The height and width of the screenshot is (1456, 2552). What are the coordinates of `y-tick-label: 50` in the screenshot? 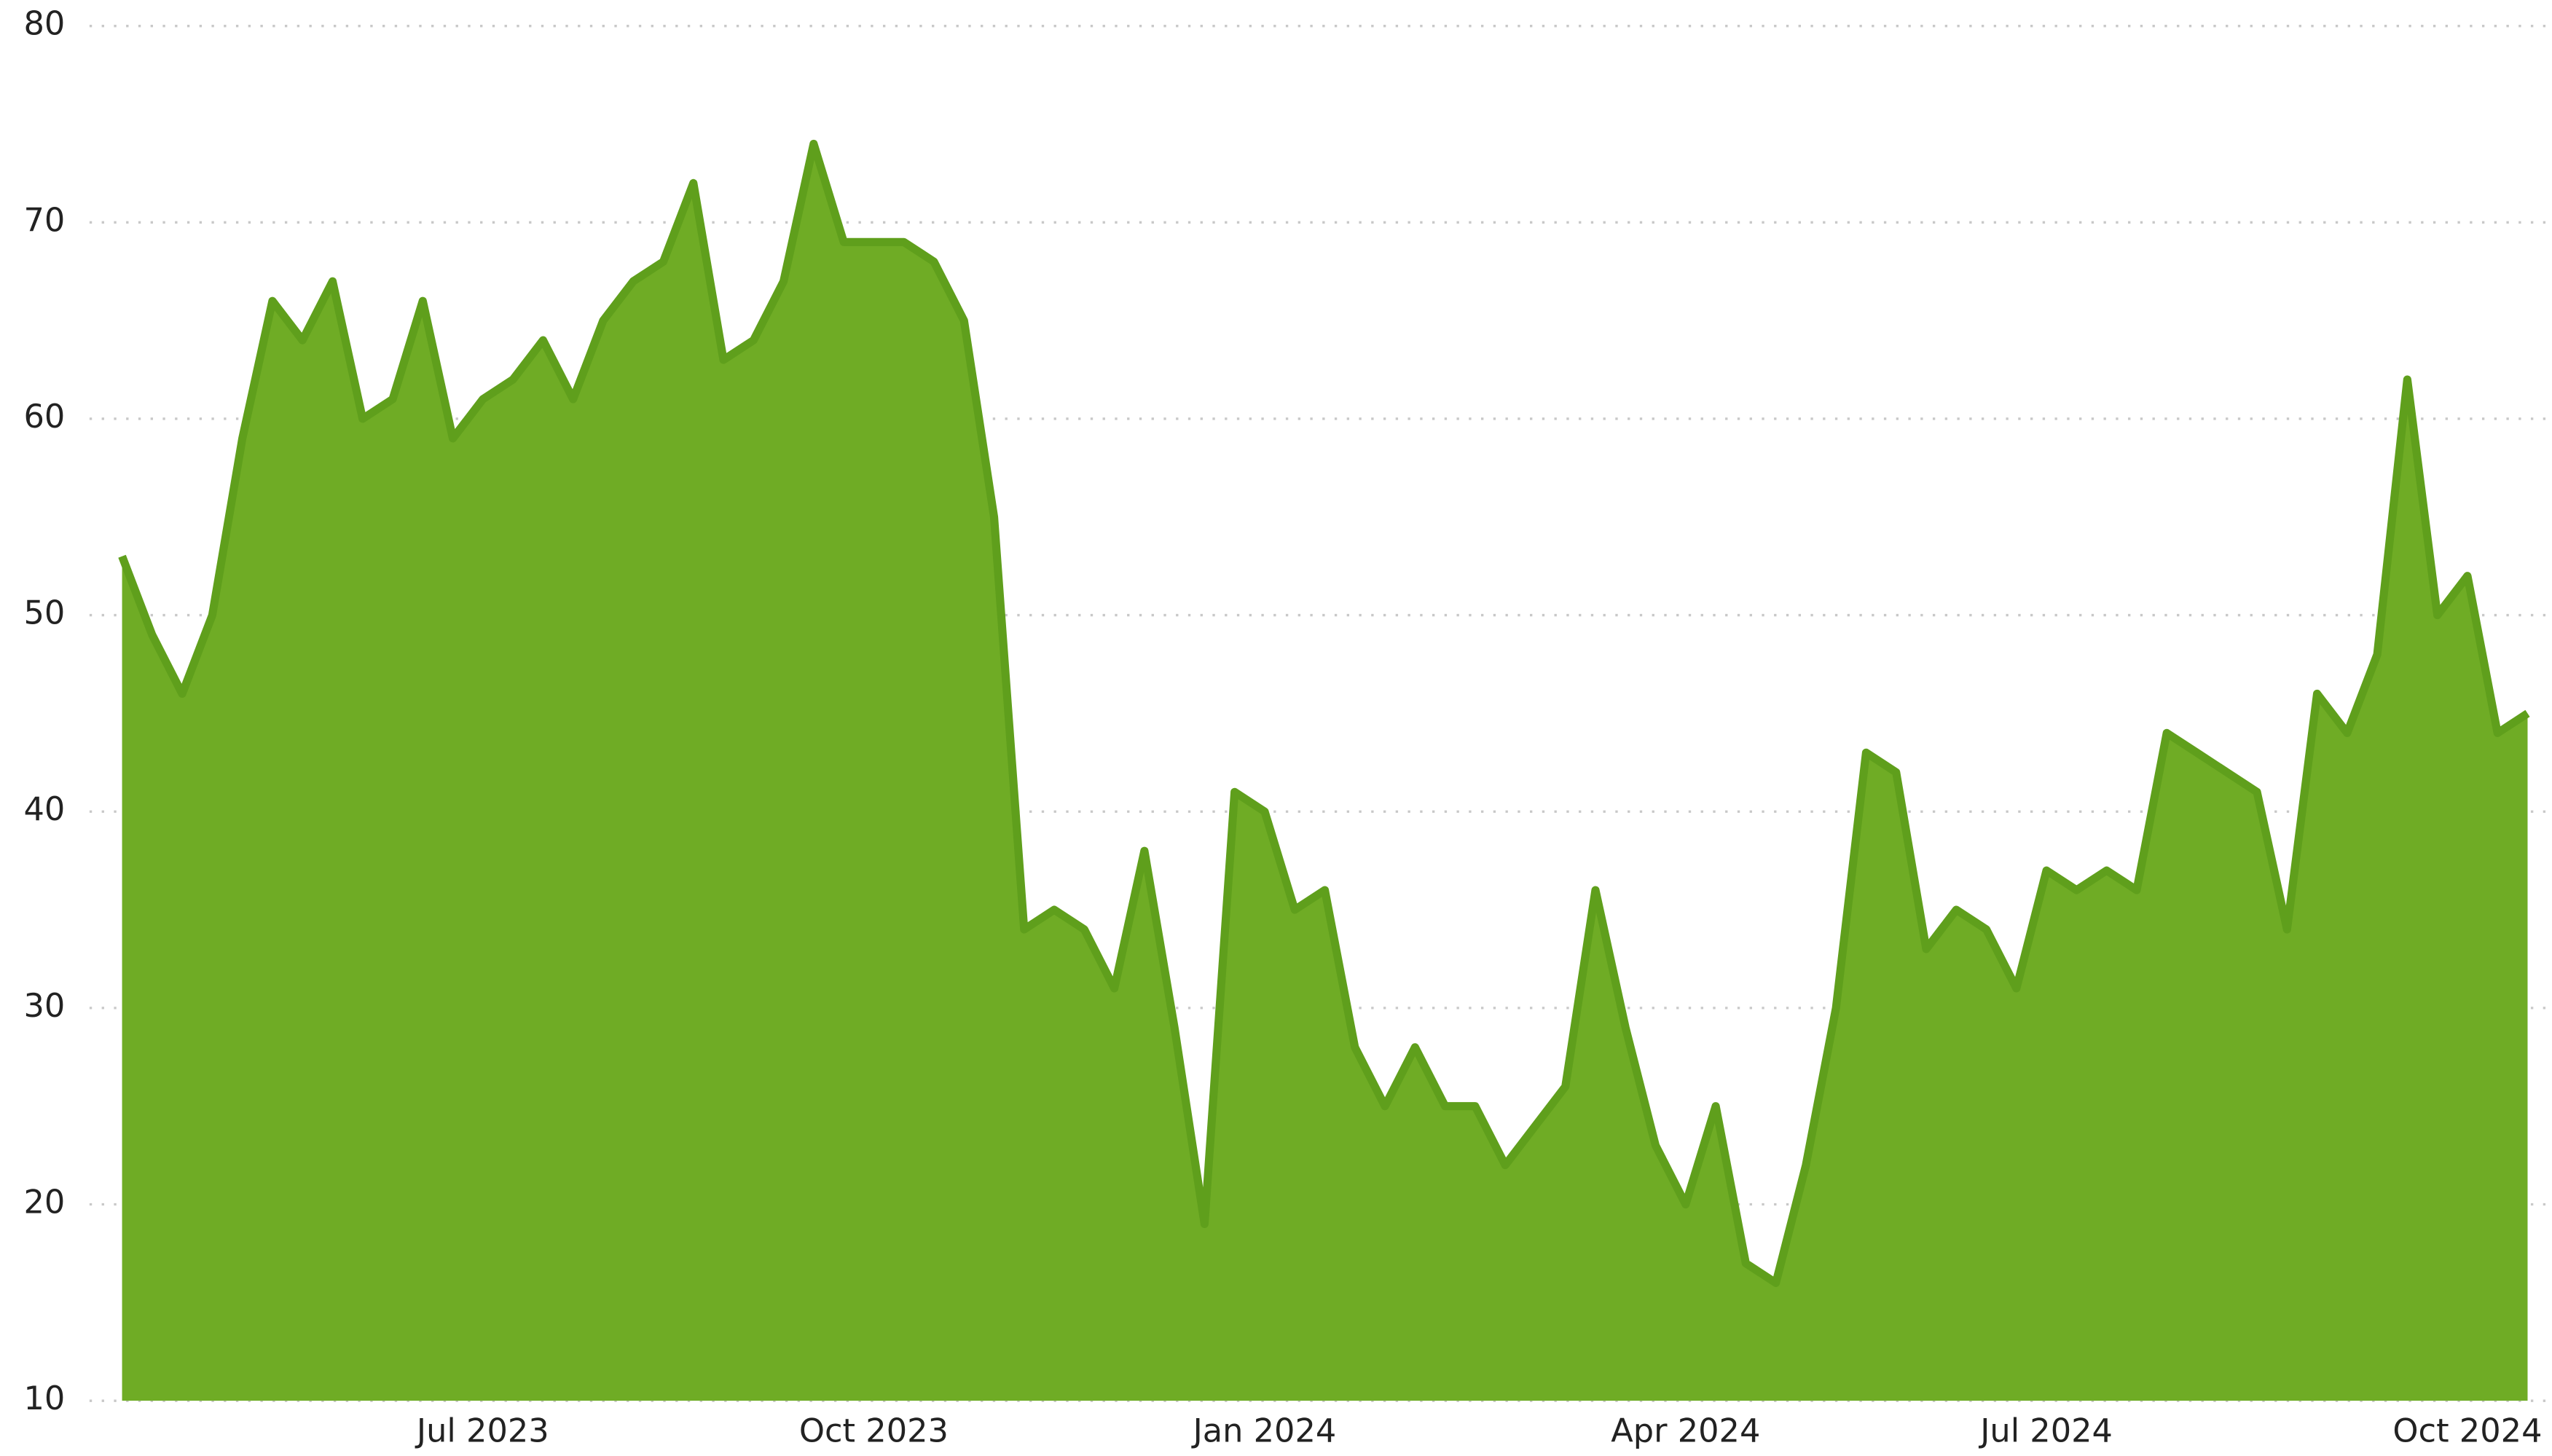 It's located at (45, 613).